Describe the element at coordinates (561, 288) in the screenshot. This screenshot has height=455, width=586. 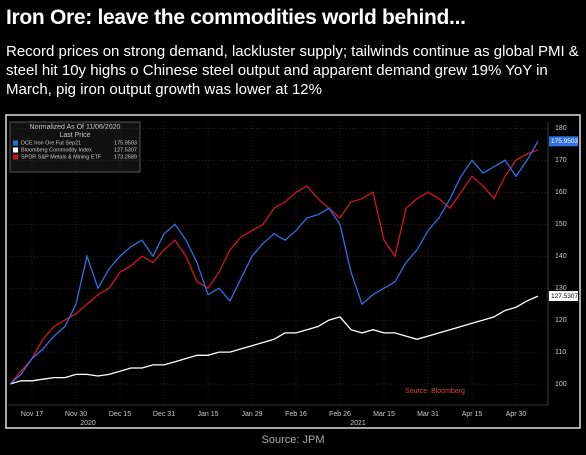
I see `y-tick-label: 130` at that location.